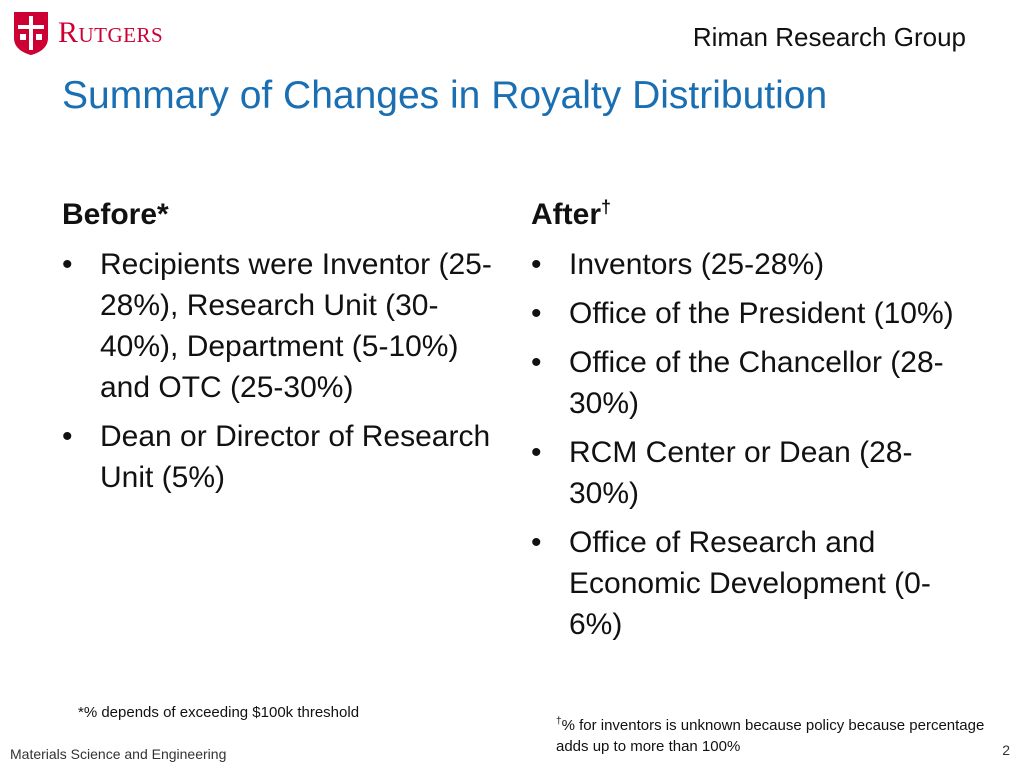 This screenshot has height=768, width=1024. I want to click on after-heading: After†, so click(751, 215).